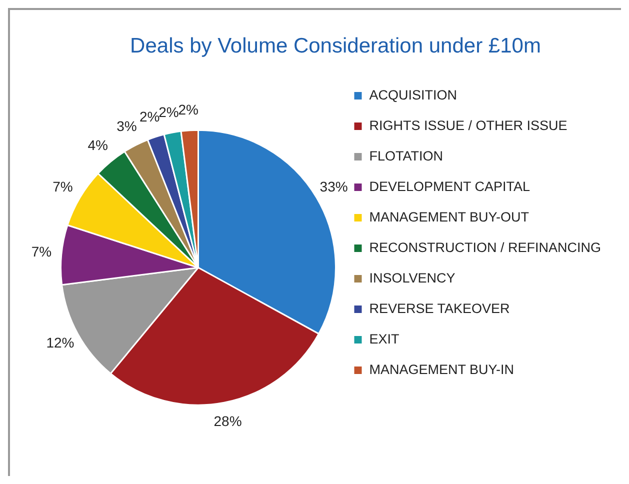 Image resolution: width=629 pixels, height=484 pixels. I want to click on legend-label: RIGHTS ISSUE / OTHER ISSUE, so click(468, 125).